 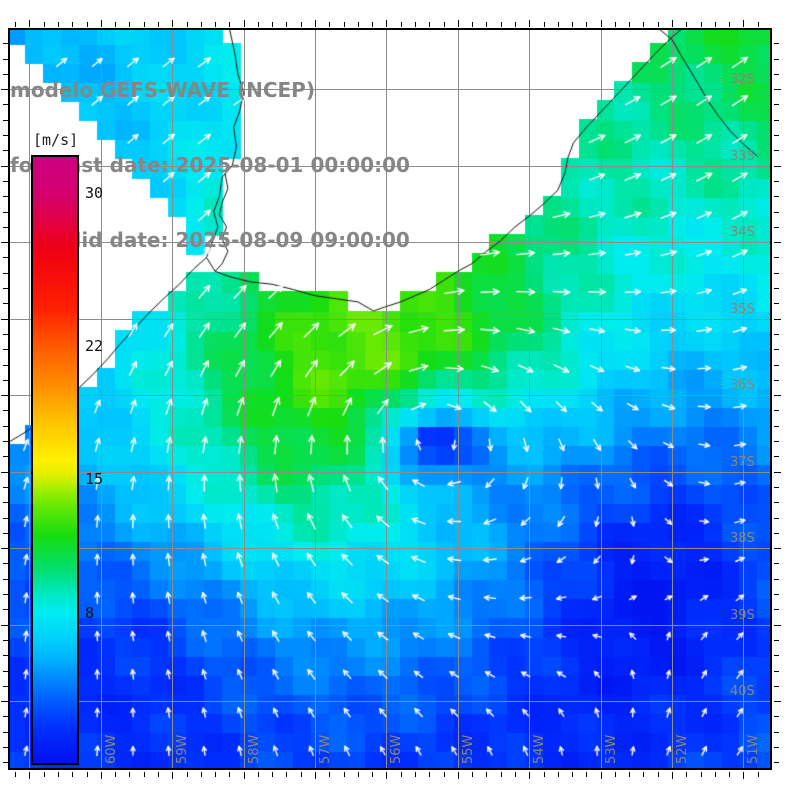 I want to click on colorbar, so click(x=55, y=460).